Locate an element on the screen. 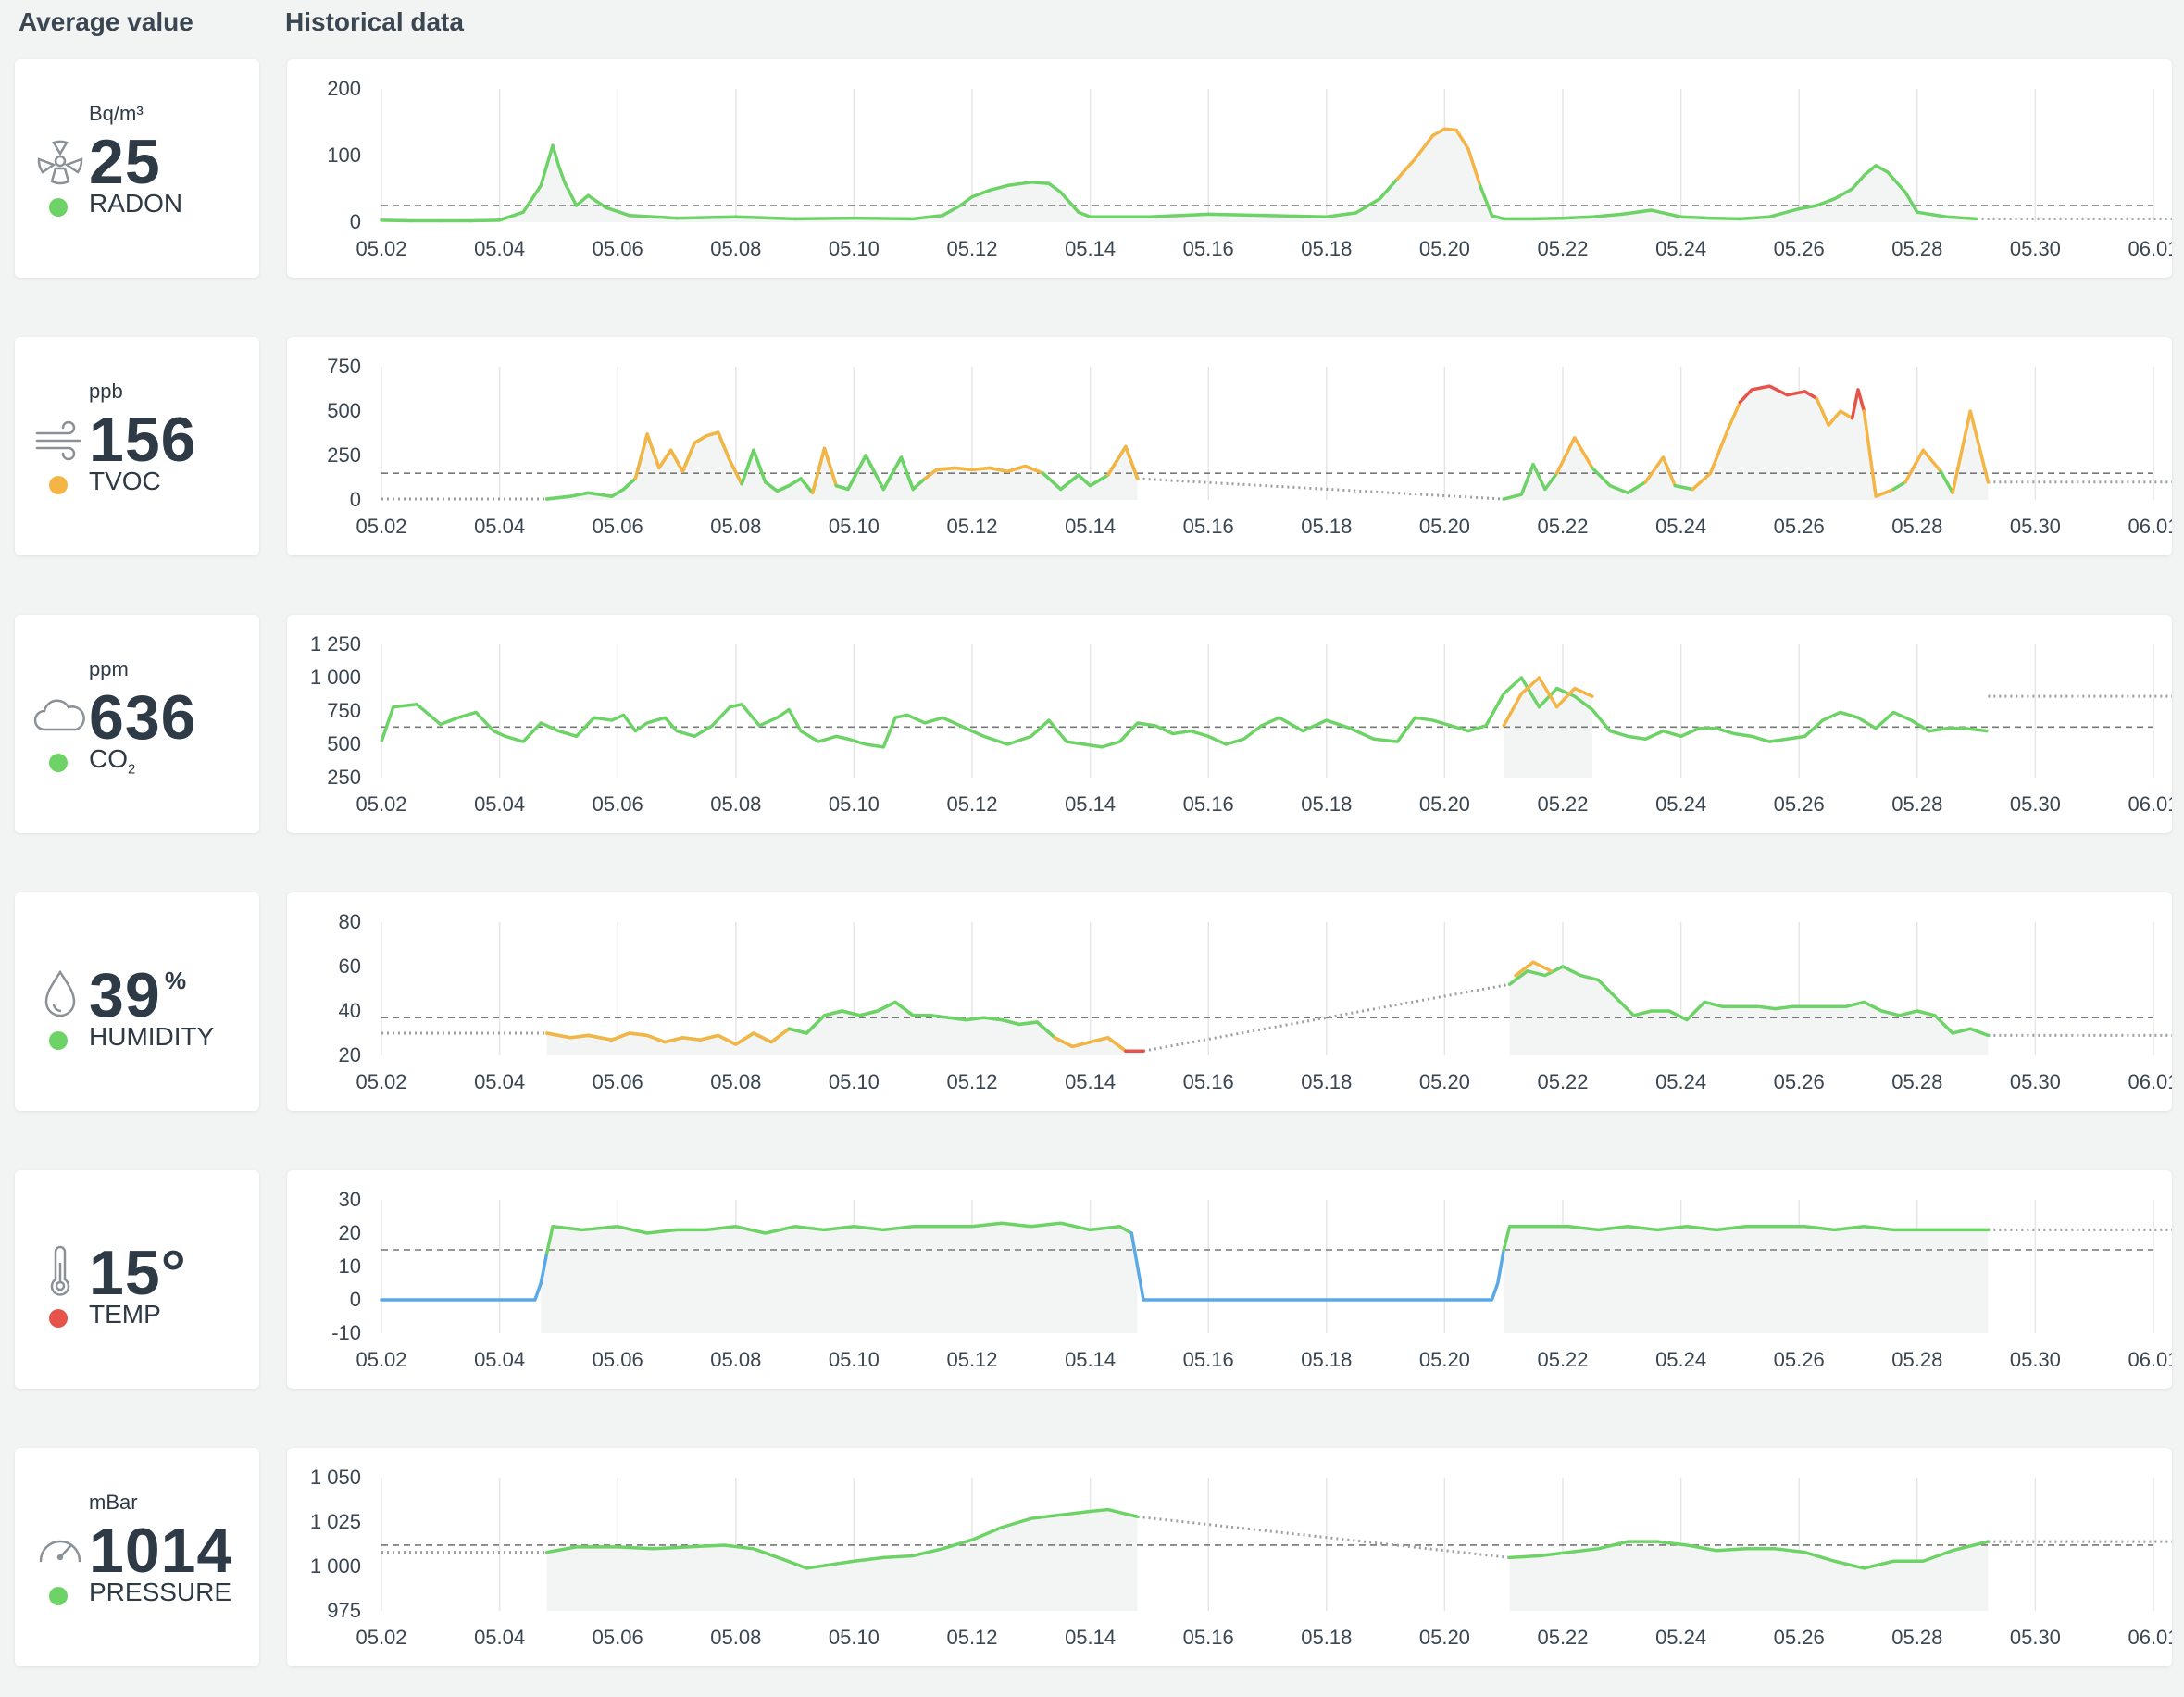 The image size is (2184, 1697). temp-average-card: 15° TEMP is located at coordinates (137, 1279).